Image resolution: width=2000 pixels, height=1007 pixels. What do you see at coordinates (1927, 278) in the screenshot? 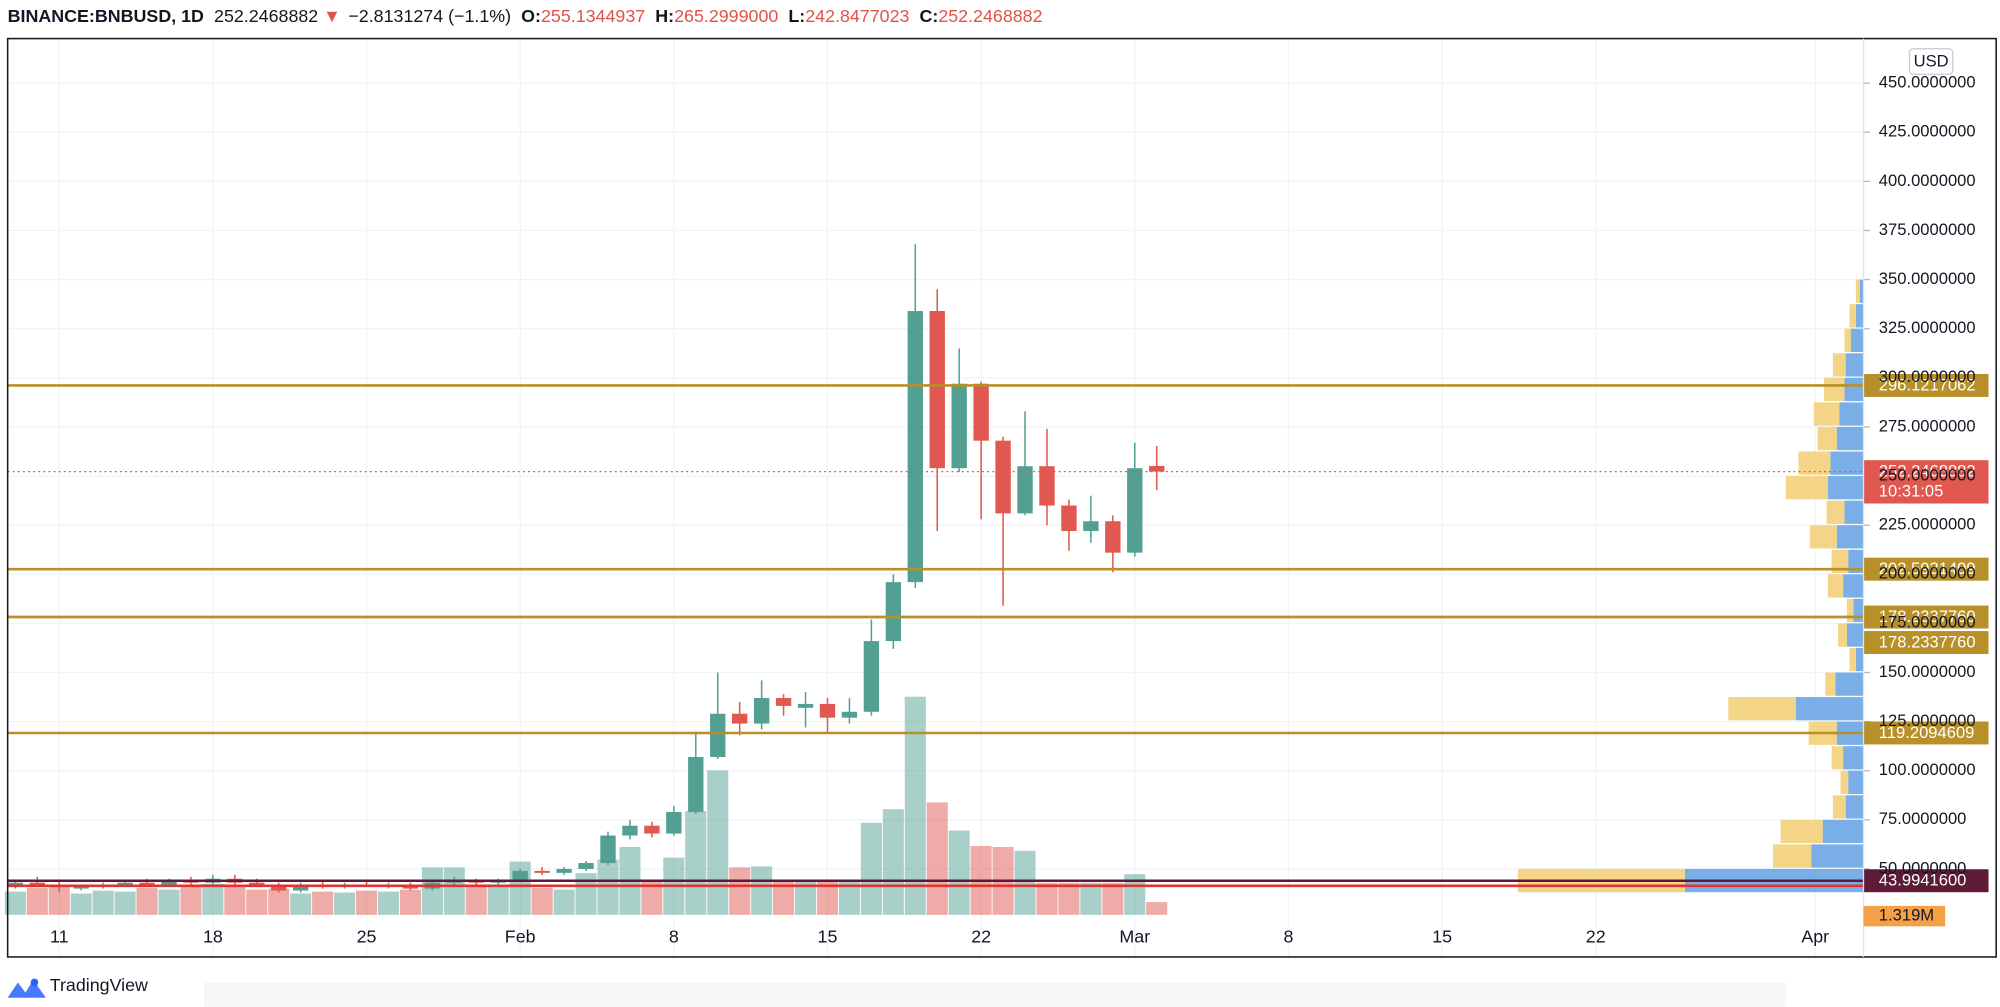
I see `y-tick-label: 350.0000000` at bounding box center [1927, 278].